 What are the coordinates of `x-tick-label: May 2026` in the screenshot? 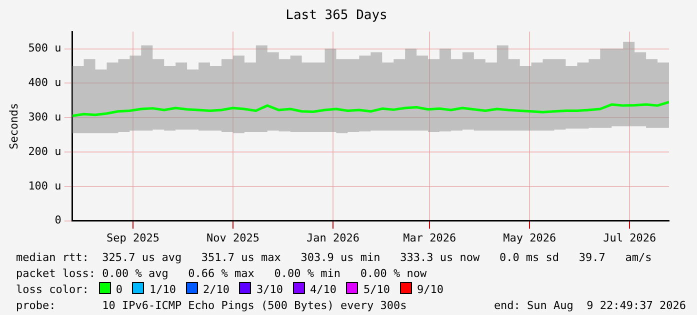 It's located at (529, 237).